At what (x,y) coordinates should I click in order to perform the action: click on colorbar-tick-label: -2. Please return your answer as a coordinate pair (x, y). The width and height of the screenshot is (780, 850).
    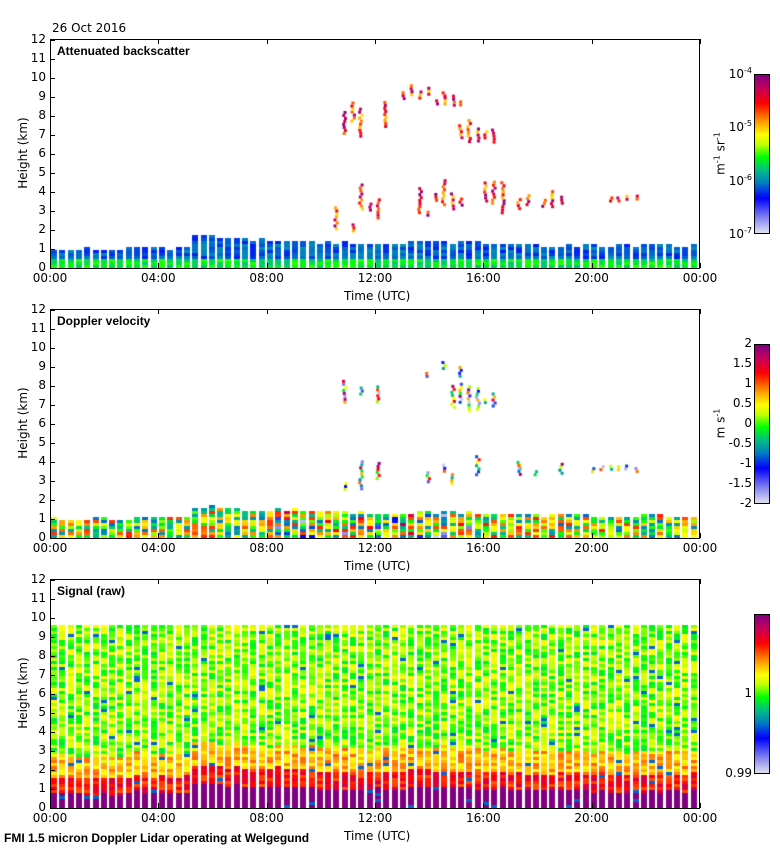
    Looking at the image, I should click on (746, 503).